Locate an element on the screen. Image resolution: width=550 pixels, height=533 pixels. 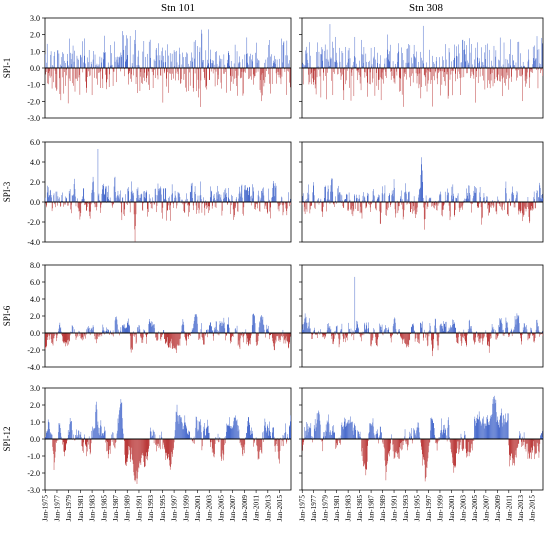
column-title-stn-308: Stn 308 is located at coordinates (426, 8).